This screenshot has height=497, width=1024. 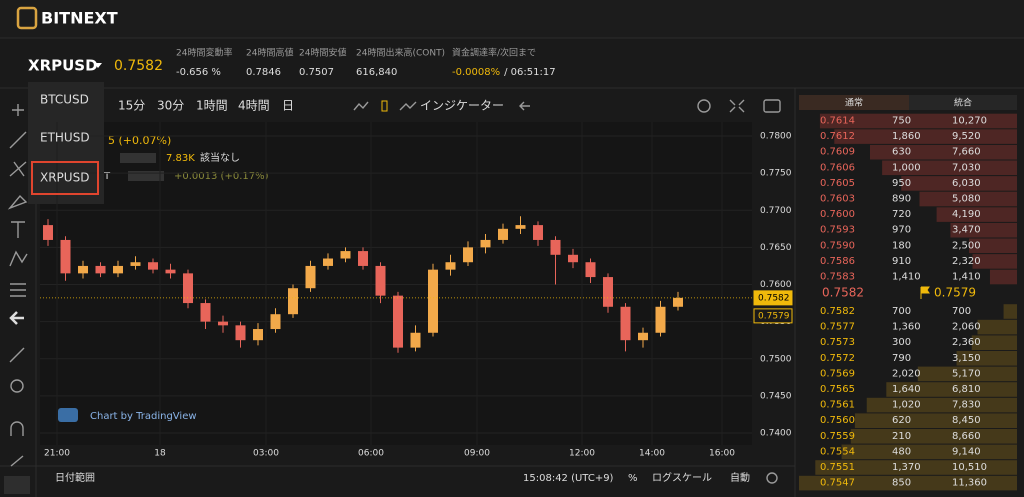 I want to click on tab, so click(x=963, y=102).